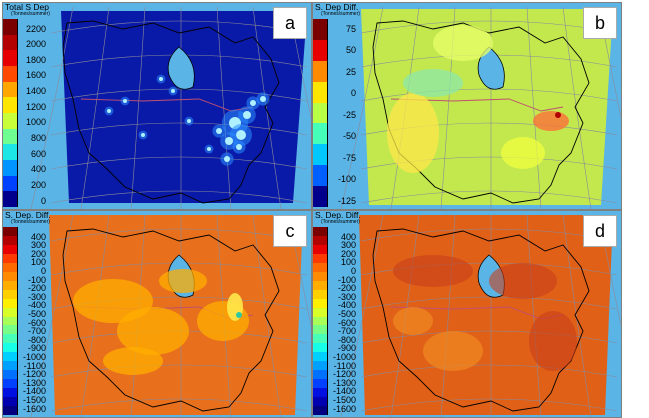  What do you see at coordinates (344, 408) in the screenshot?
I see `colorbar-tick-label: -1600` at bounding box center [344, 408].